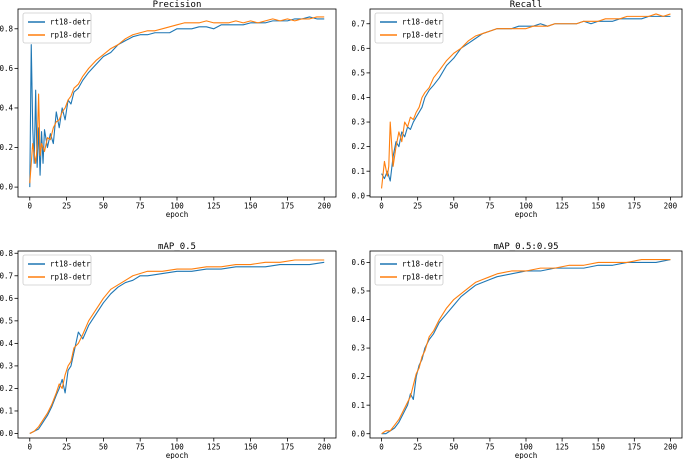 This screenshot has height=459, width=685. Describe the element at coordinates (526, 5) in the screenshot. I see `chart-title: Recall` at that location.